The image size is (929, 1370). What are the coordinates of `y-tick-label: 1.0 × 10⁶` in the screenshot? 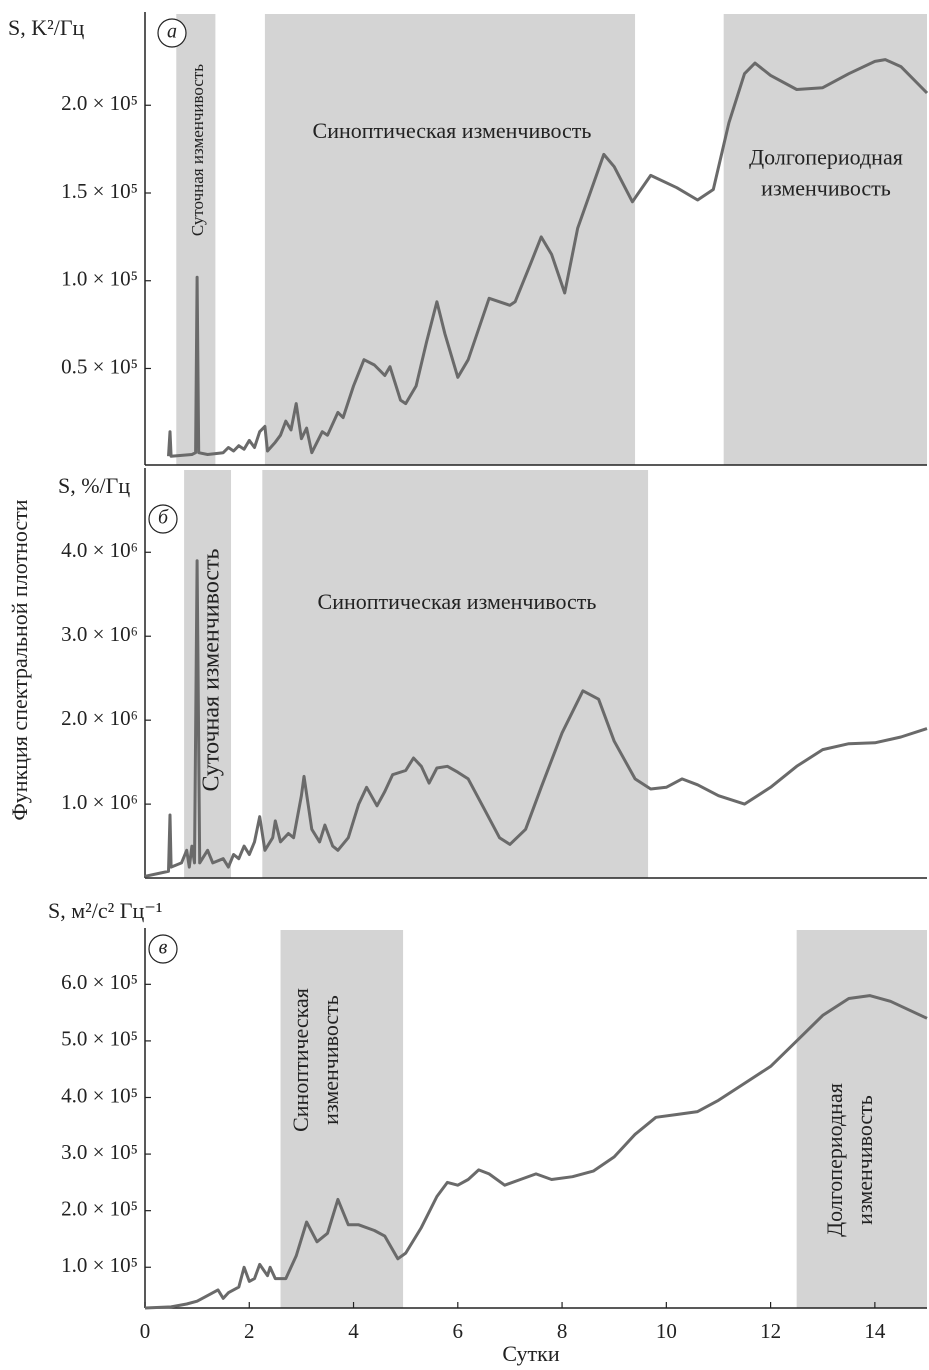 It's located at (99, 802).